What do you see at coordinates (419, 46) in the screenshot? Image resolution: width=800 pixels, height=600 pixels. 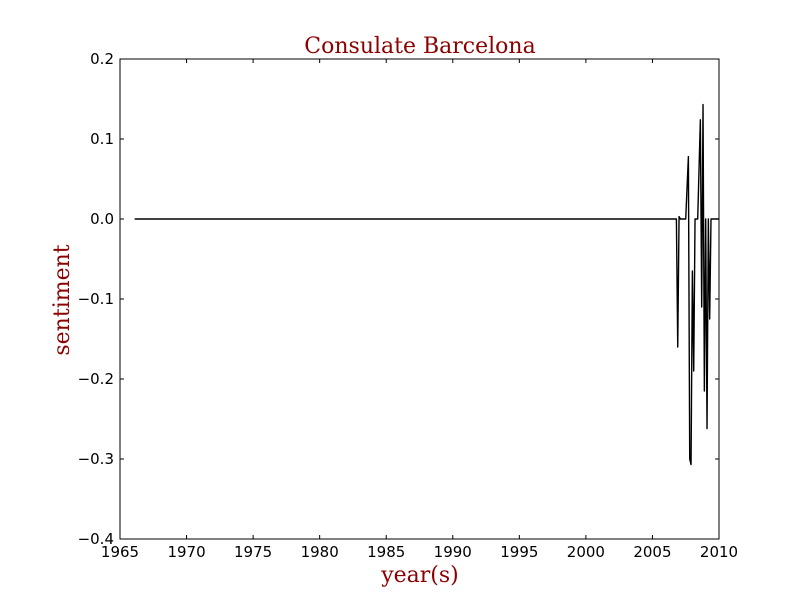 I see `chart-title: Consulate Barcelona` at bounding box center [419, 46].